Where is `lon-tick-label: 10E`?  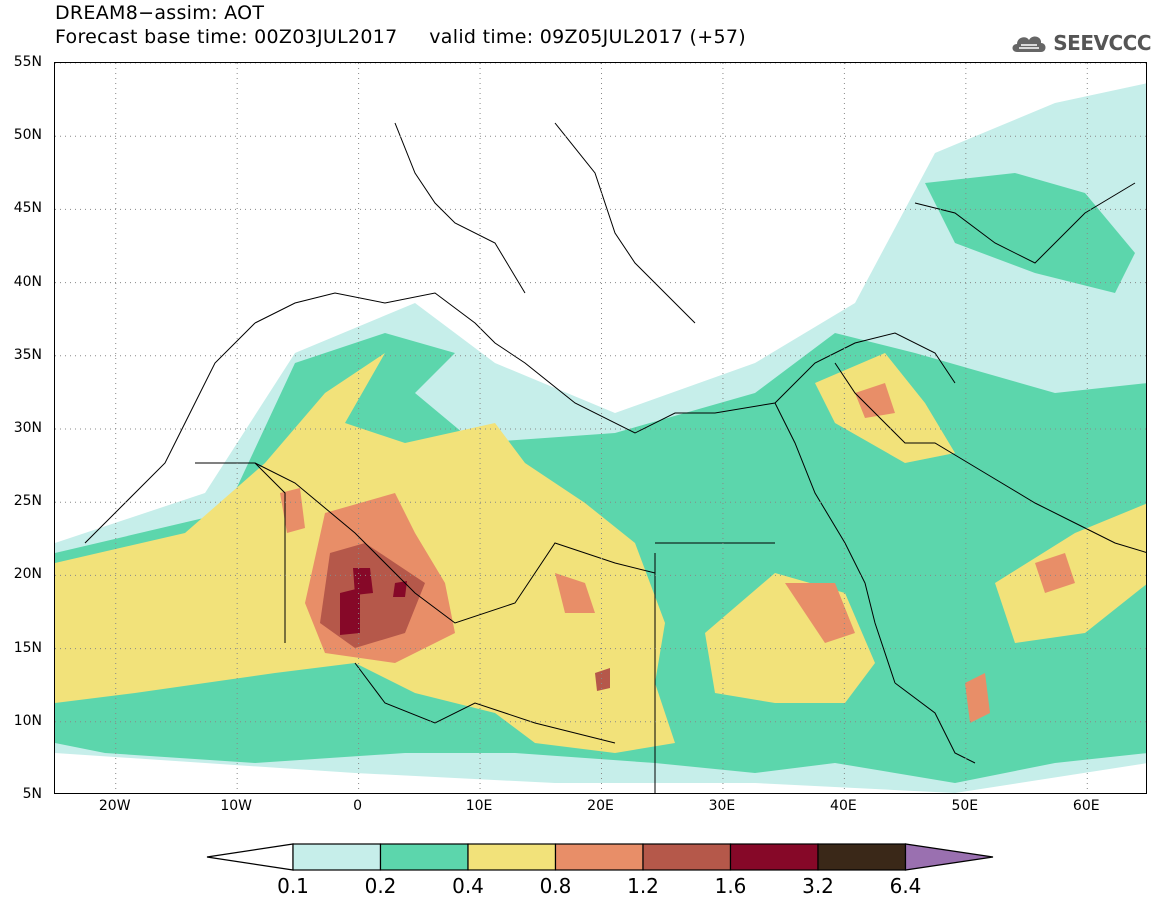 lon-tick-label: 10E is located at coordinates (479, 806).